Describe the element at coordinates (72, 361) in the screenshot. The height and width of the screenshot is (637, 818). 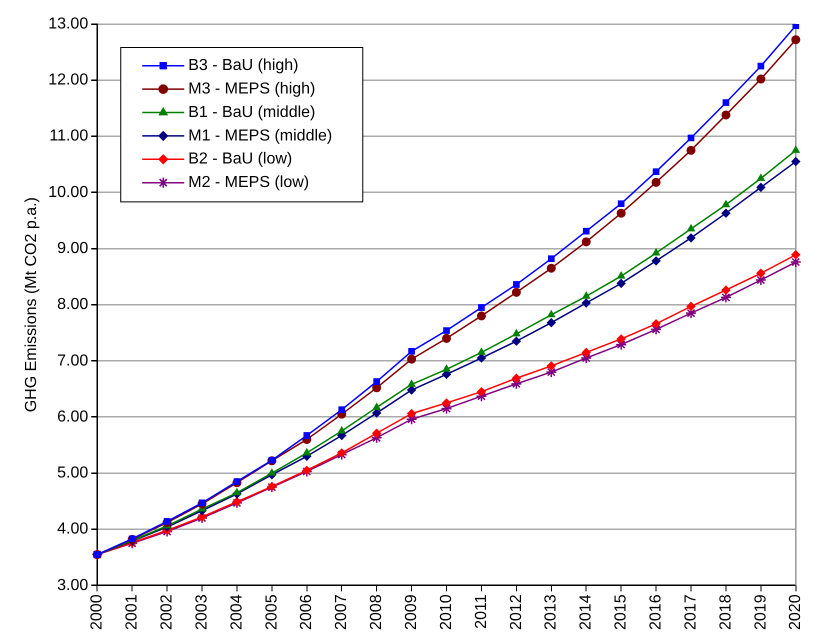
I see `y-tick-label: 7.00` at that location.